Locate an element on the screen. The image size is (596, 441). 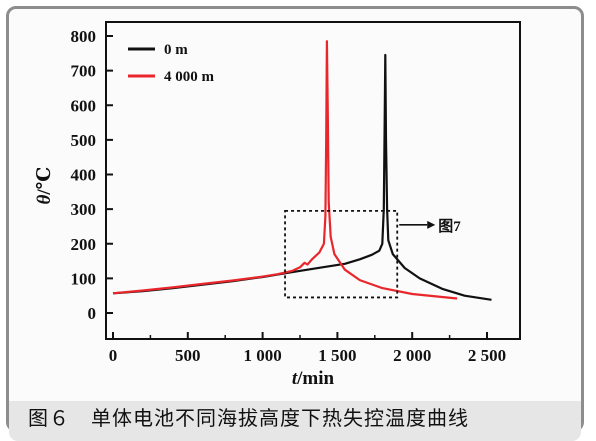
x-tick-label: 2 500 is located at coordinates (487, 355).